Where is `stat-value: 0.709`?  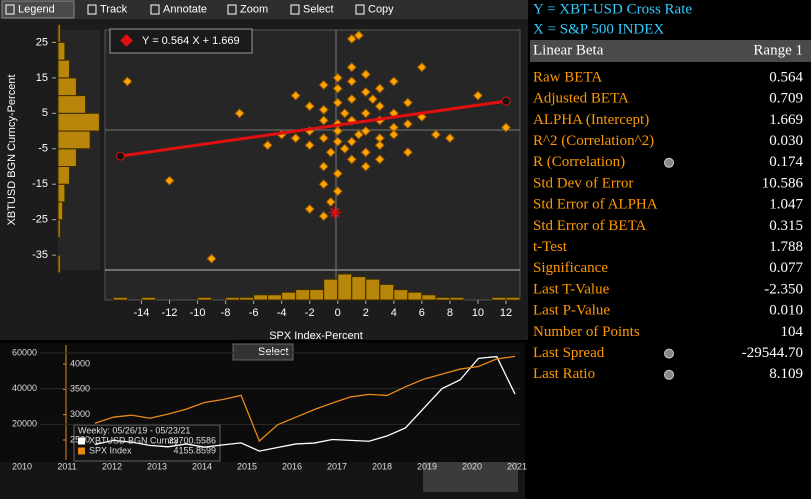
stat-value: 0.709 is located at coordinates (786, 99).